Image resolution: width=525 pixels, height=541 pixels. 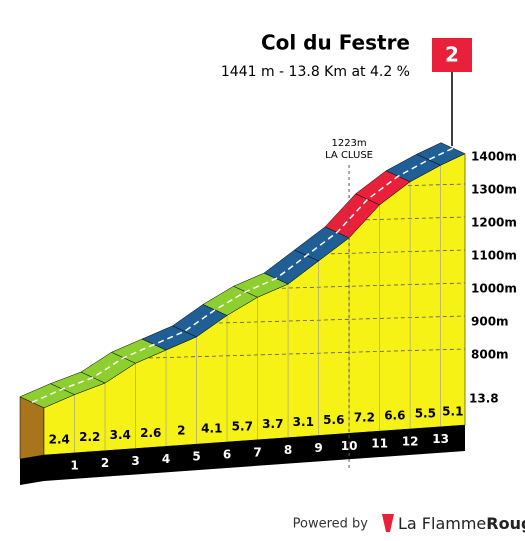 I want to click on chart-title: Col du Festre, so click(x=335, y=43).